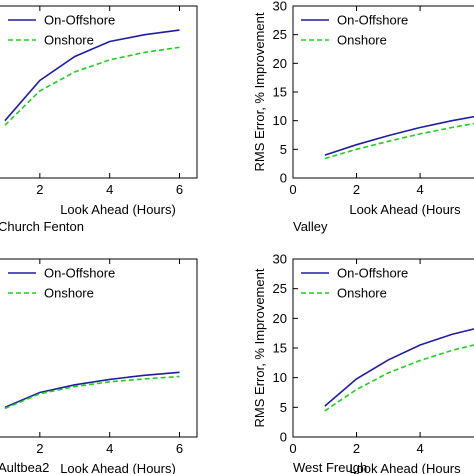 This screenshot has height=474, width=474. What do you see at coordinates (330, 467) in the screenshot?
I see `panel-caption: West Freugh` at bounding box center [330, 467].